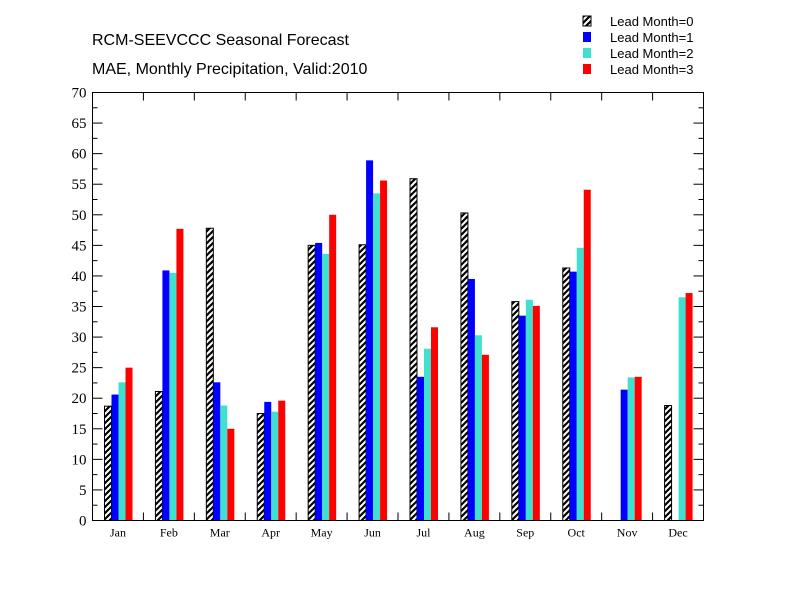 The height and width of the screenshot is (612, 792). What do you see at coordinates (83, 522) in the screenshot?
I see `y-tick-label: 0` at bounding box center [83, 522].